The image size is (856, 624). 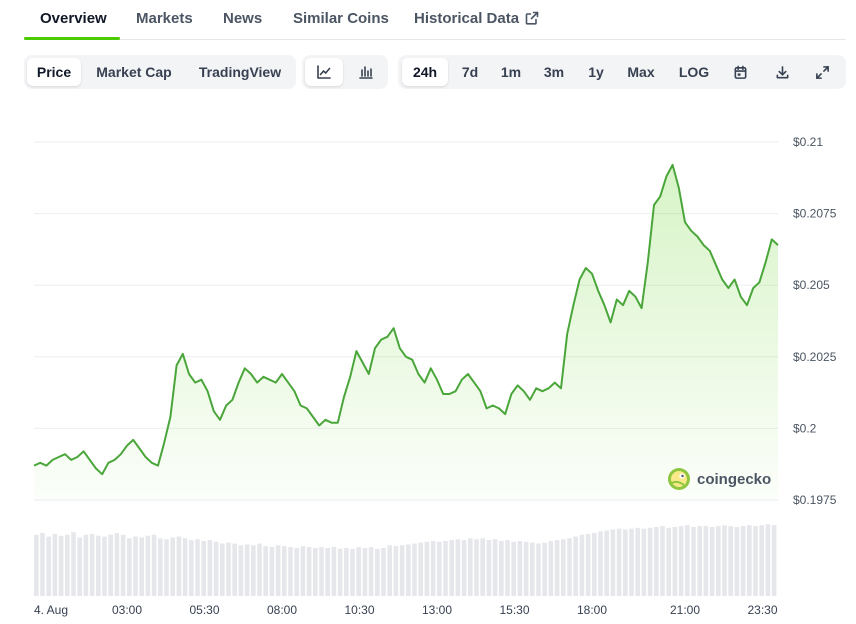 I want to click on y-tick-label: $0.205, so click(x=811, y=285).